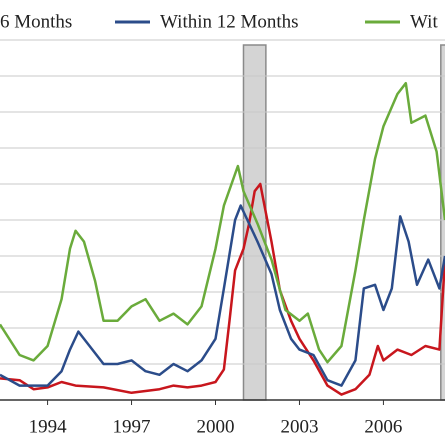 The image size is (445, 445). I want to click on legend-label: 6 Months, so click(36, 21).